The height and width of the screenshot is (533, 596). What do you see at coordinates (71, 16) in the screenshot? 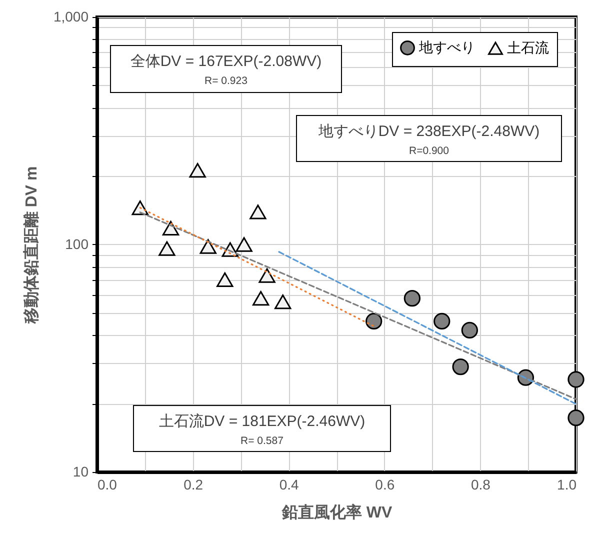
I see `y-tick-label: 1,000` at bounding box center [71, 16].